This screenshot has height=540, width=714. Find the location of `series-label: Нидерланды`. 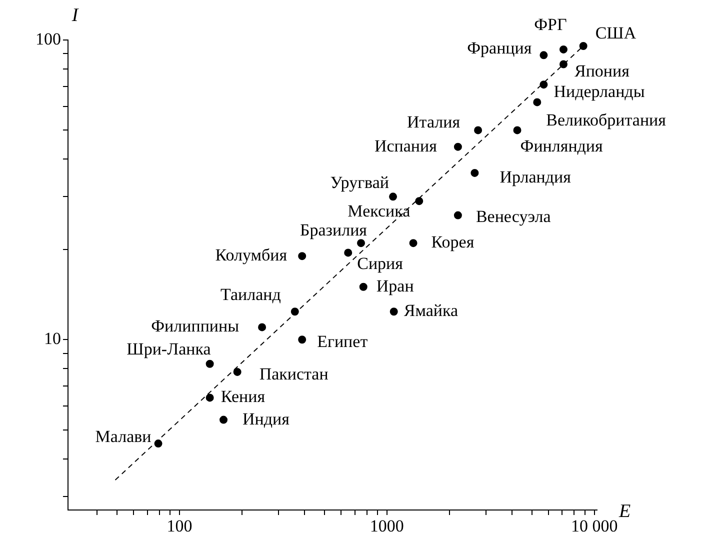

series-label: Нидерланды is located at coordinates (600, 92).